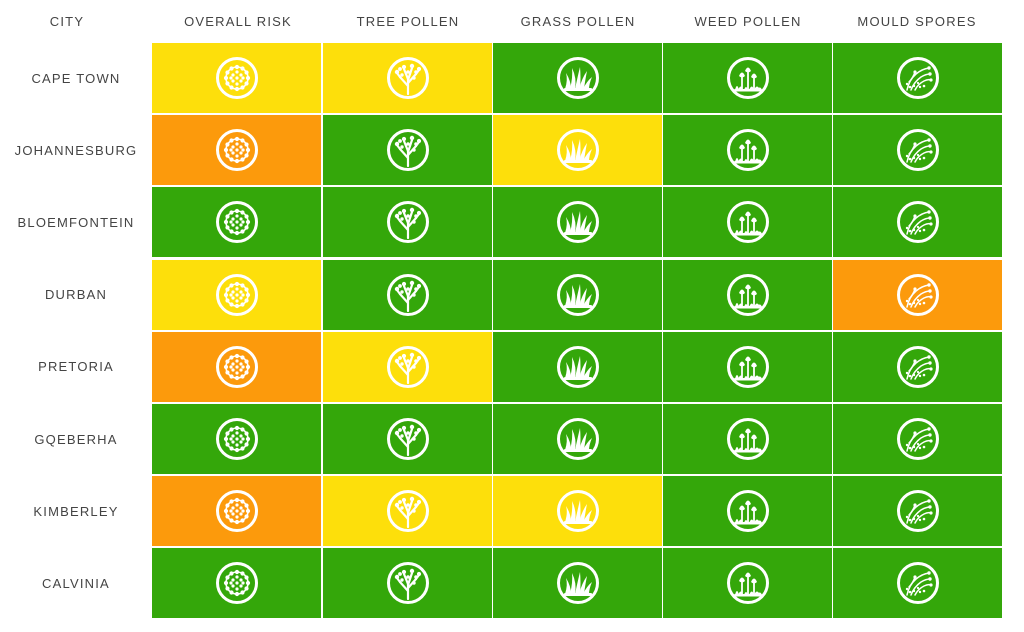 This screenshot has width=1024, height=632. What do you see at coordinates (67, 21) in the screenshot?
I see `column-header: CITY` at bounding box center [67, 21].